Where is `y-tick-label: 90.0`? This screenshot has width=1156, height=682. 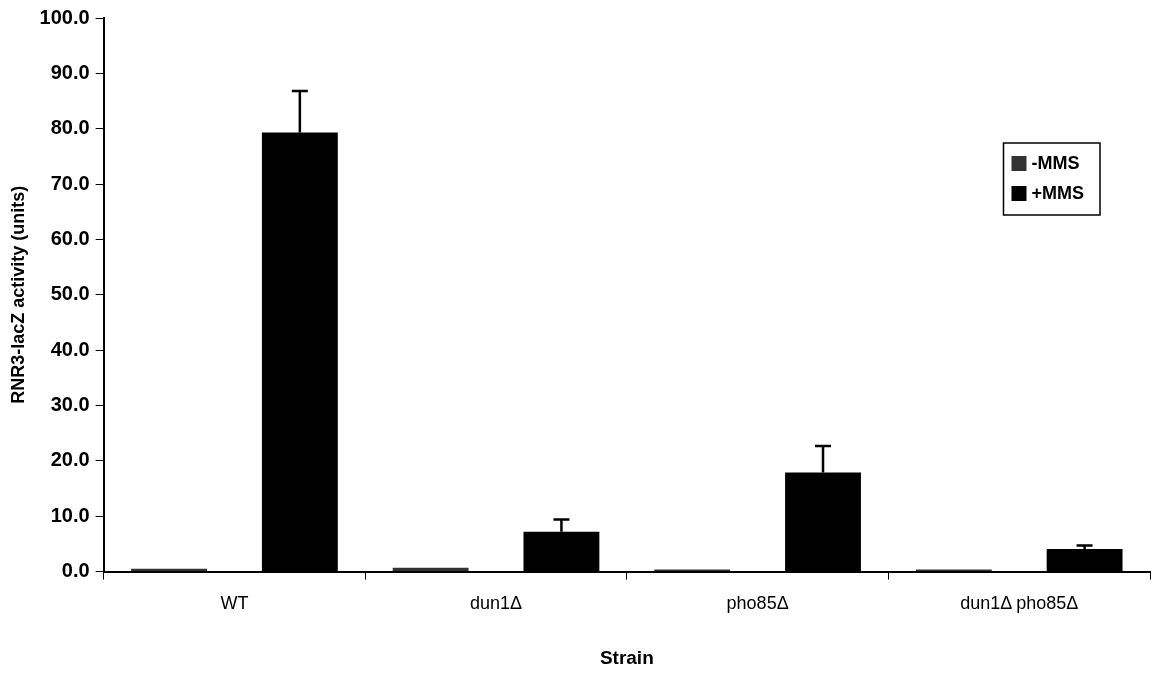
y-tick-label: 90.0 is located at coordinates (70, 71).